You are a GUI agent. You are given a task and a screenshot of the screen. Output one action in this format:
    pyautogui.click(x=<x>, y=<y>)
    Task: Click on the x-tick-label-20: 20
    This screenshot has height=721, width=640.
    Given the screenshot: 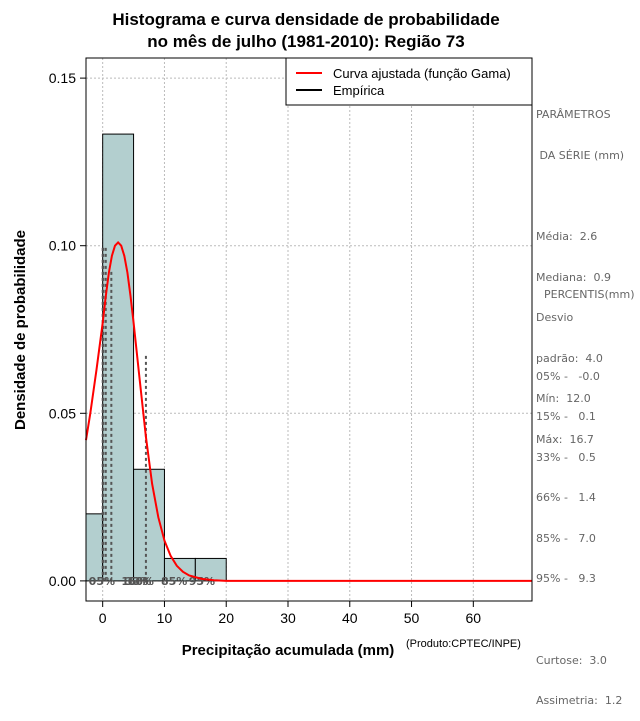 What is the action you would take?
    pyautogui.click(x=226, y=618)
    